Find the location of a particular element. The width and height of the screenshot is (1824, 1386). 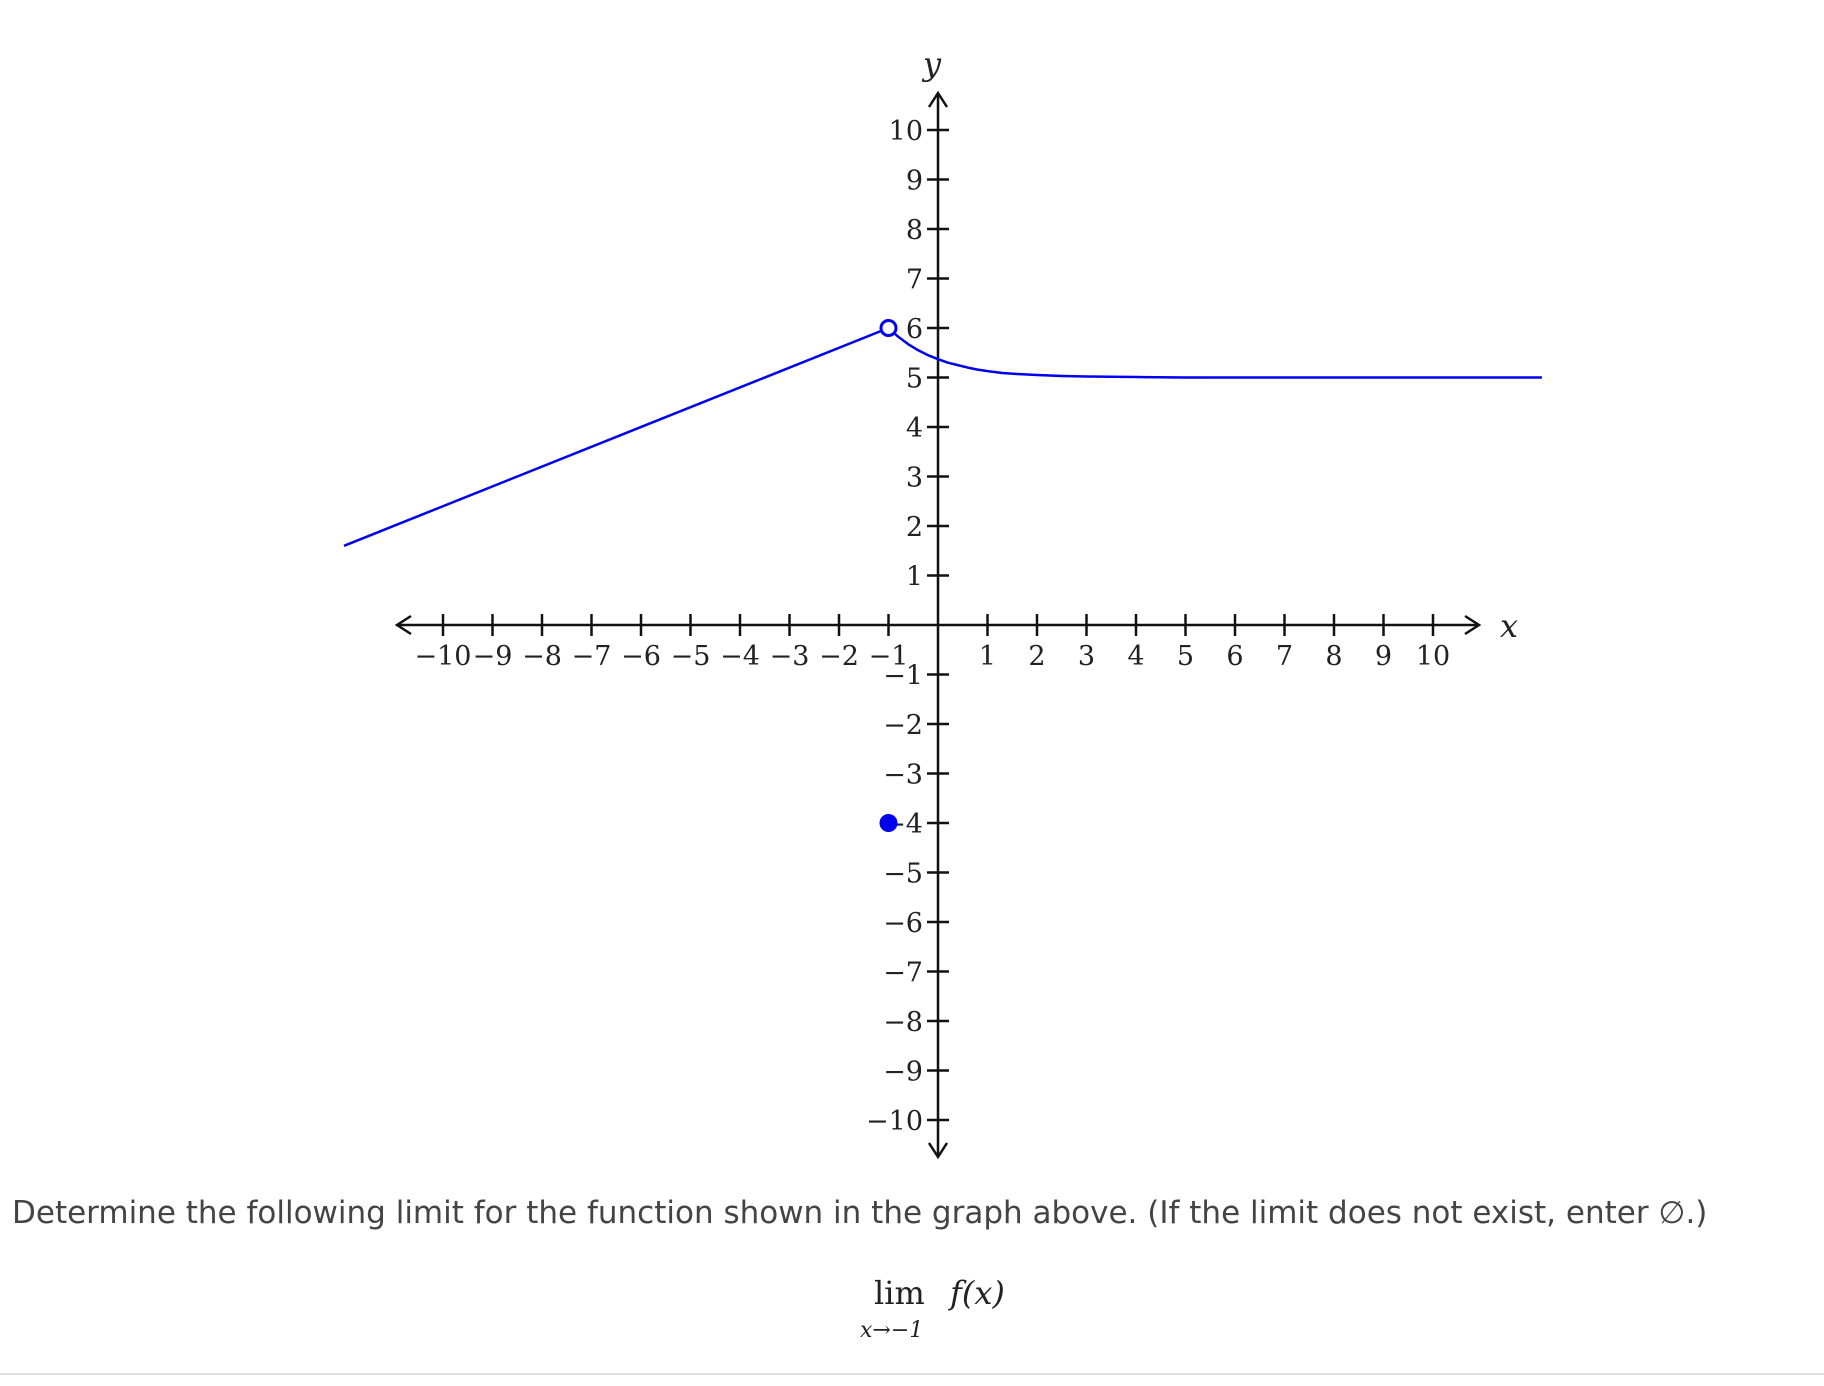

x-tick-label: −5 is located at coordinates (691, 656).